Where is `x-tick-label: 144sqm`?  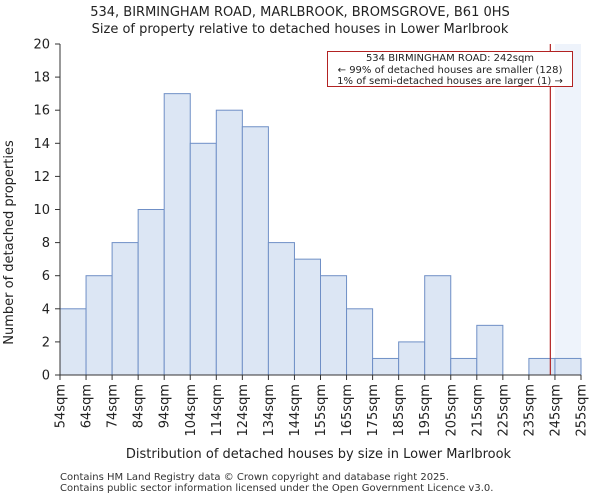 x-tick-label: 144sqm is located at coordinates (295, 410).